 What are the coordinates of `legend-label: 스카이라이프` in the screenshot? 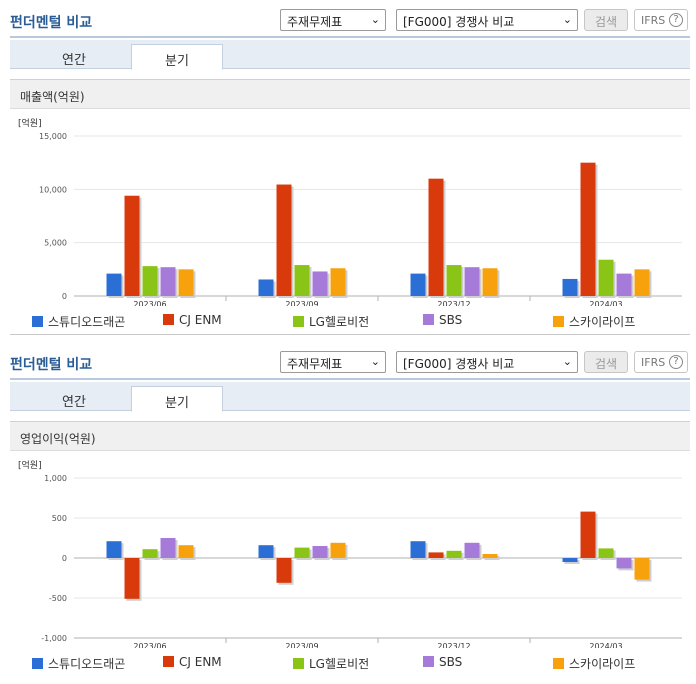 It's located at (602, 322).